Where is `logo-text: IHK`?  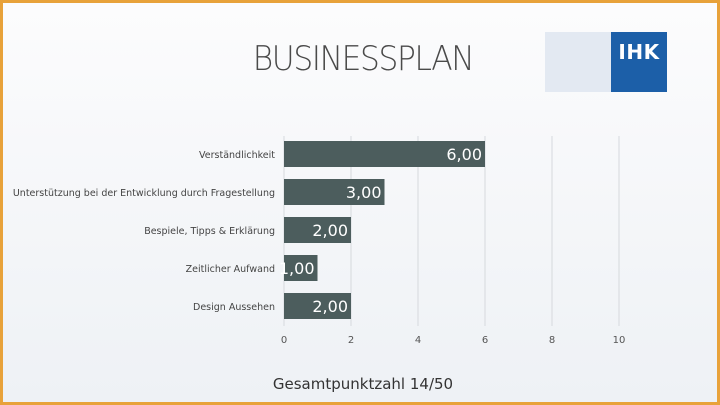 logo-text: IHK is located at coordinates (639, 52).